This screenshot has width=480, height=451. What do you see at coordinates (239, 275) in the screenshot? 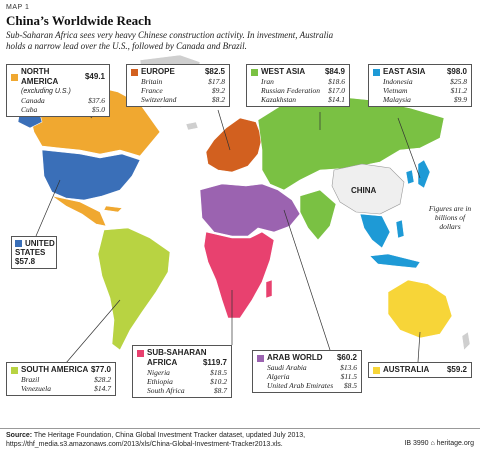
I see `sub-saharan-africa-shape` at bounding box center [239, 275].